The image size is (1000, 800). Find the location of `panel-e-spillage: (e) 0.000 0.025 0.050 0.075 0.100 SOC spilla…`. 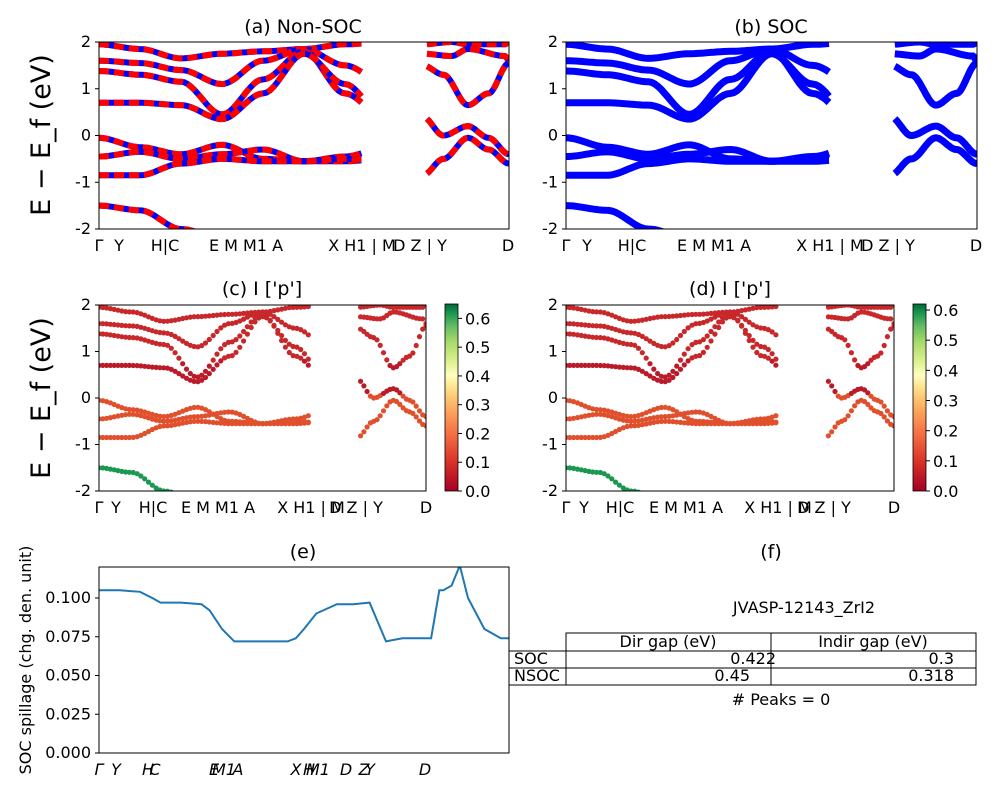

panel-e-spillage: (e) 0.000 0.025 0.050 0.075 0.100 SOC spilla… is located at coordinates (263, 660).